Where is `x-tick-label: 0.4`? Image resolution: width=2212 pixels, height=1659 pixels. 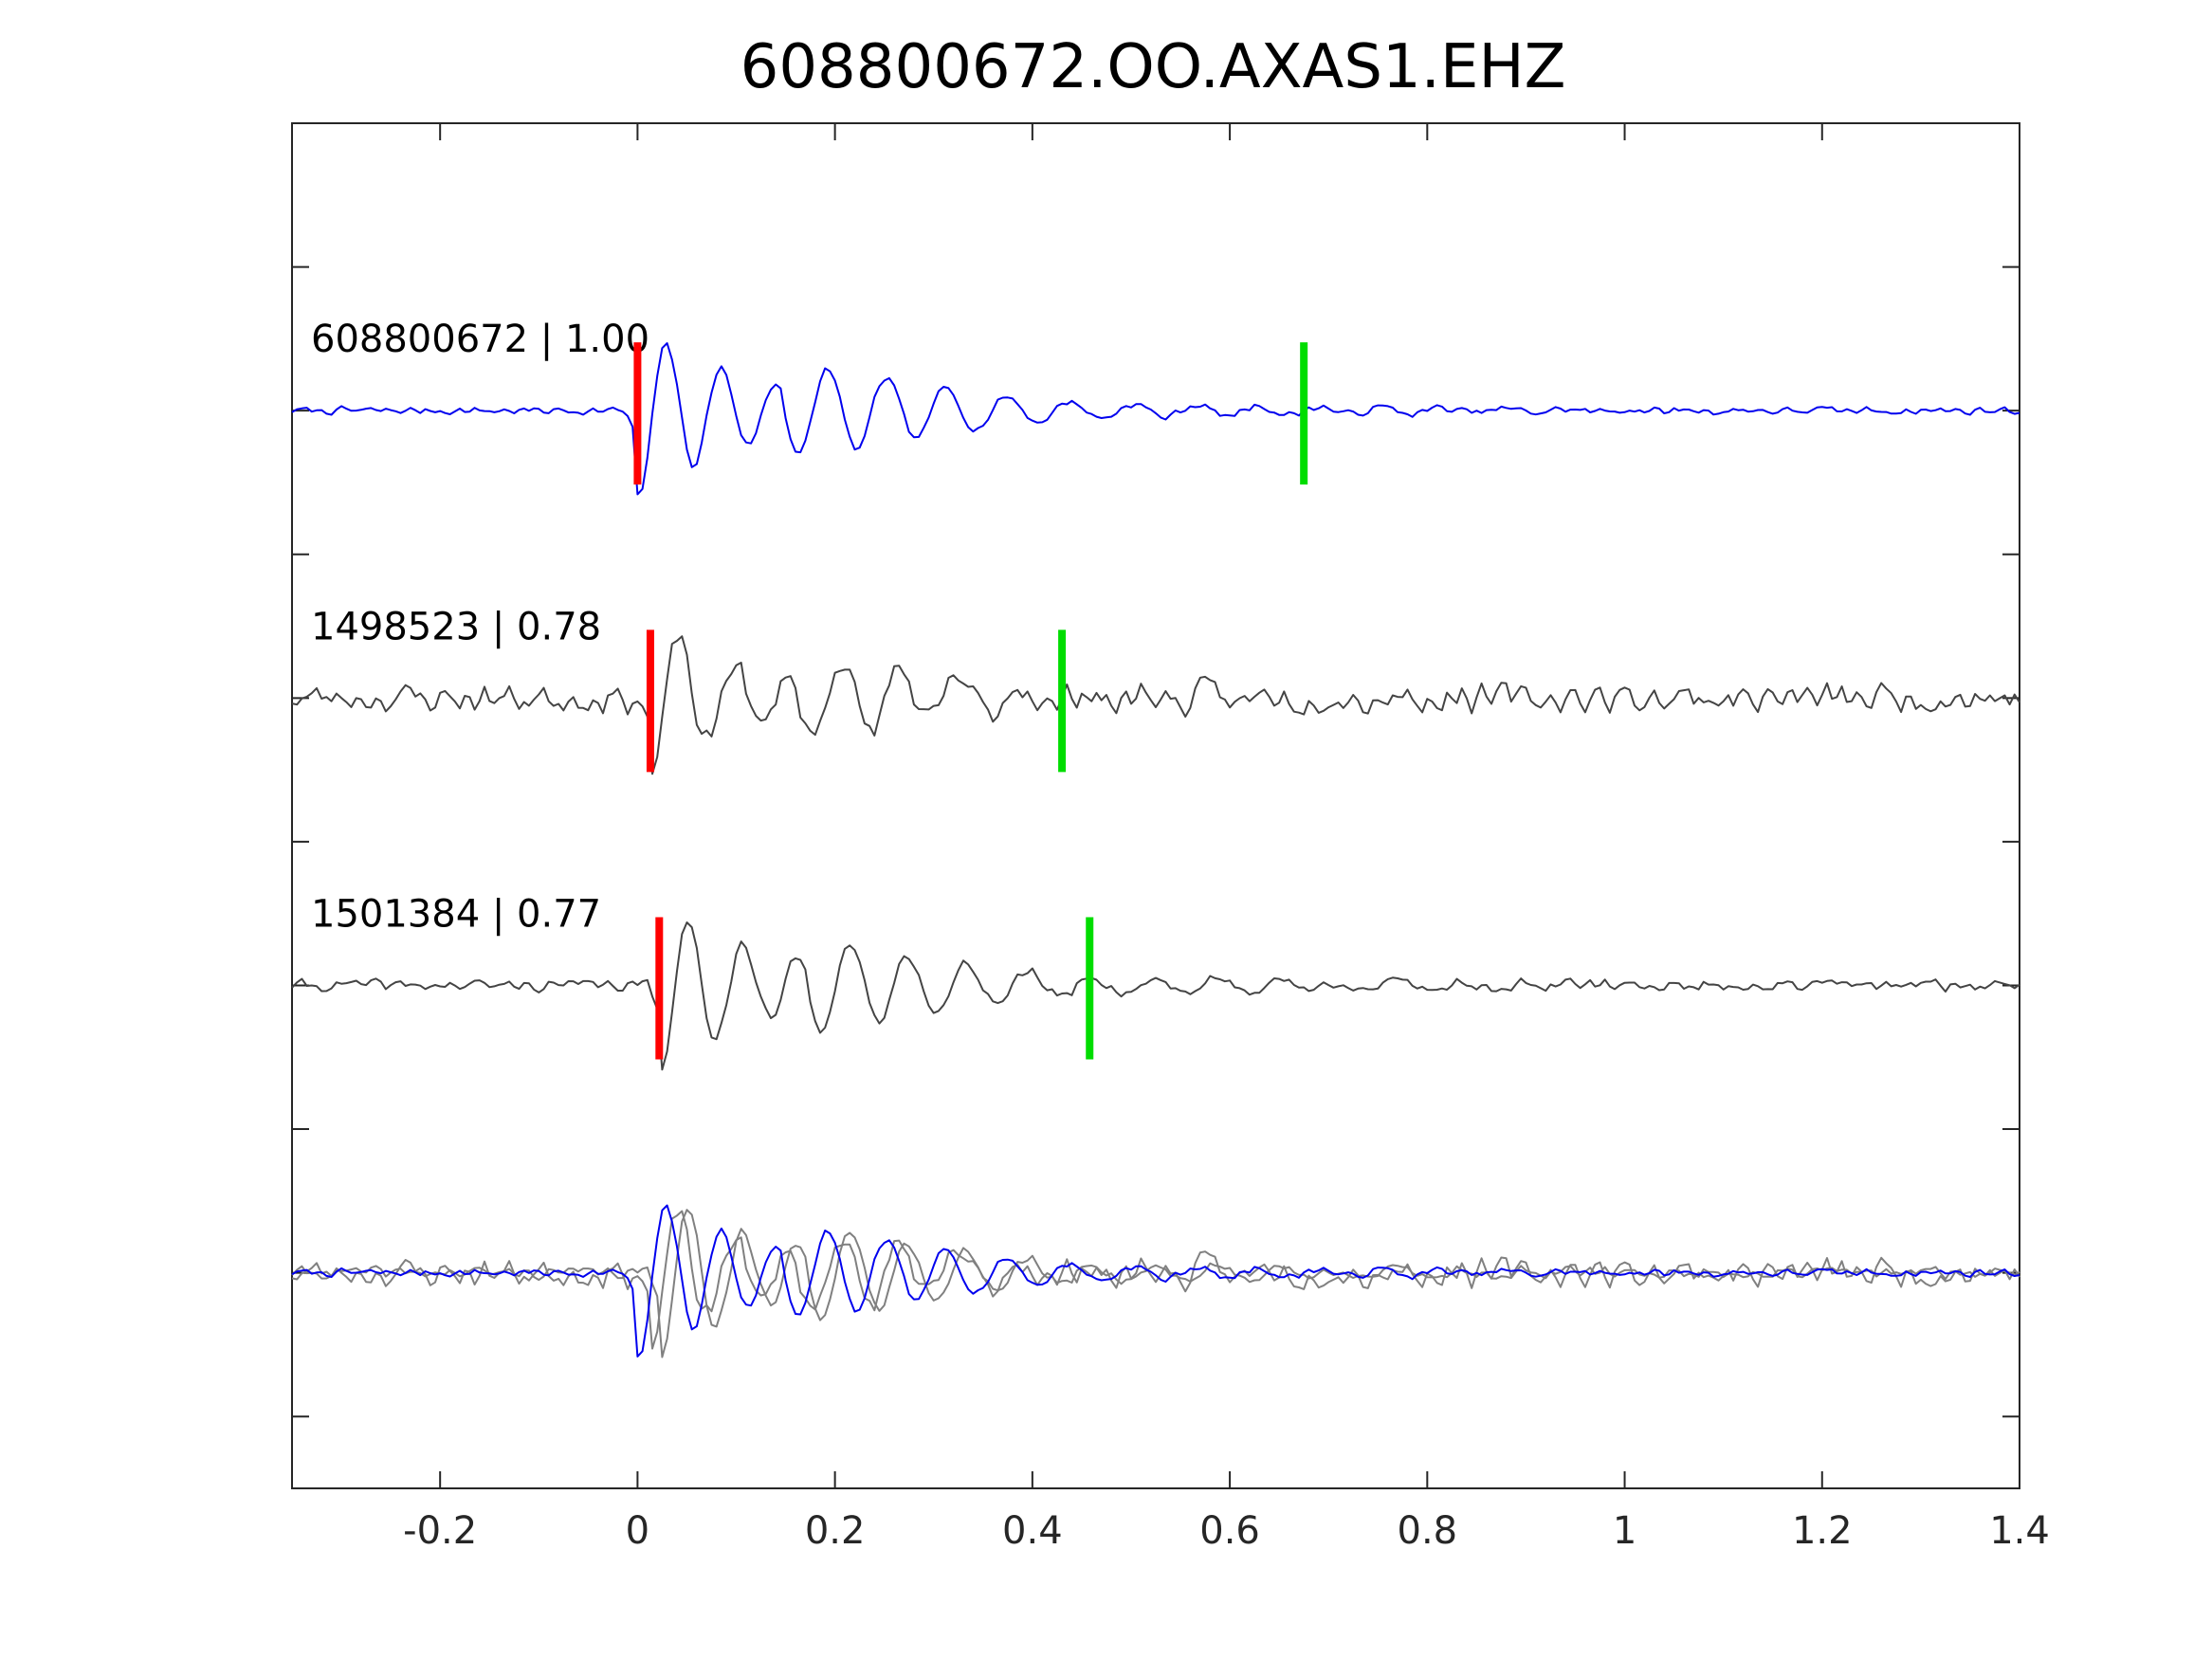
x-tick-label: 0.4 is located at coordinates (1032, 1531).